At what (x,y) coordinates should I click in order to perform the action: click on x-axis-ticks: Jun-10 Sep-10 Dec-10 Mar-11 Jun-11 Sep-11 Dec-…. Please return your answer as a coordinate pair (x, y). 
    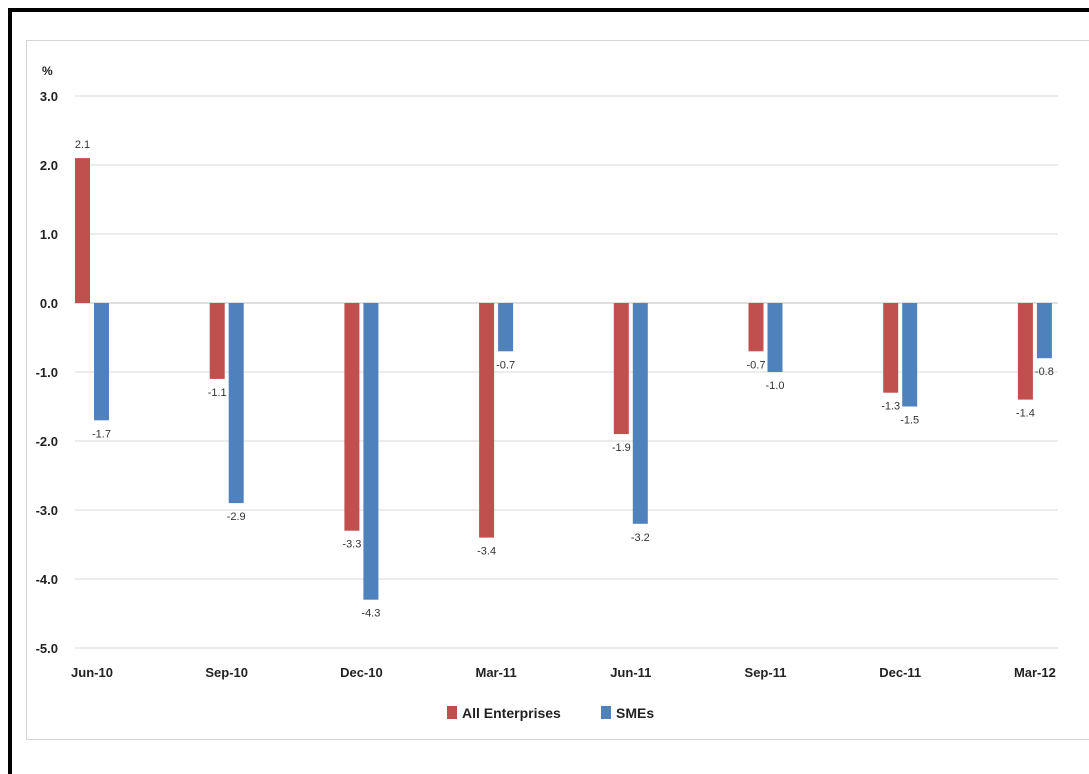
    Looking at the image, I should click on (563, 672).